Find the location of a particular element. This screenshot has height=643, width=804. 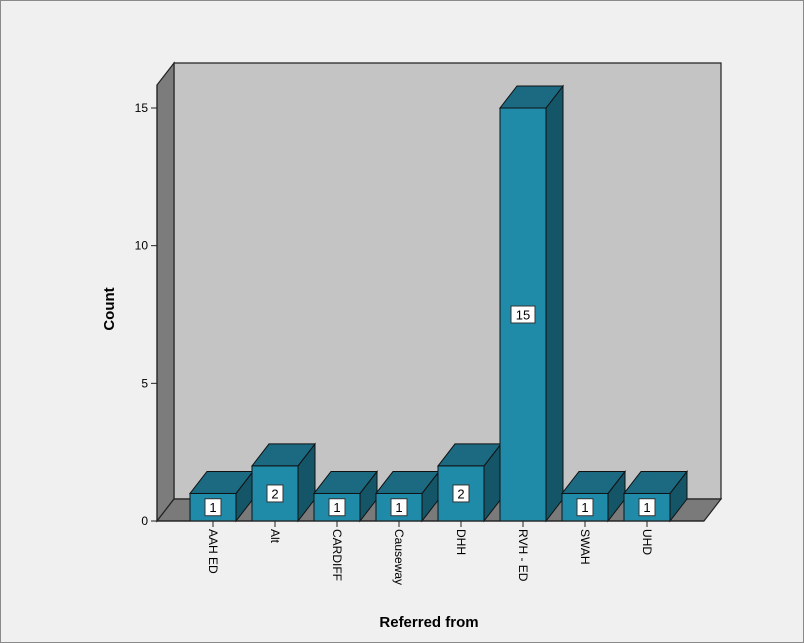

bar-side is located at coordinates (554, 303).